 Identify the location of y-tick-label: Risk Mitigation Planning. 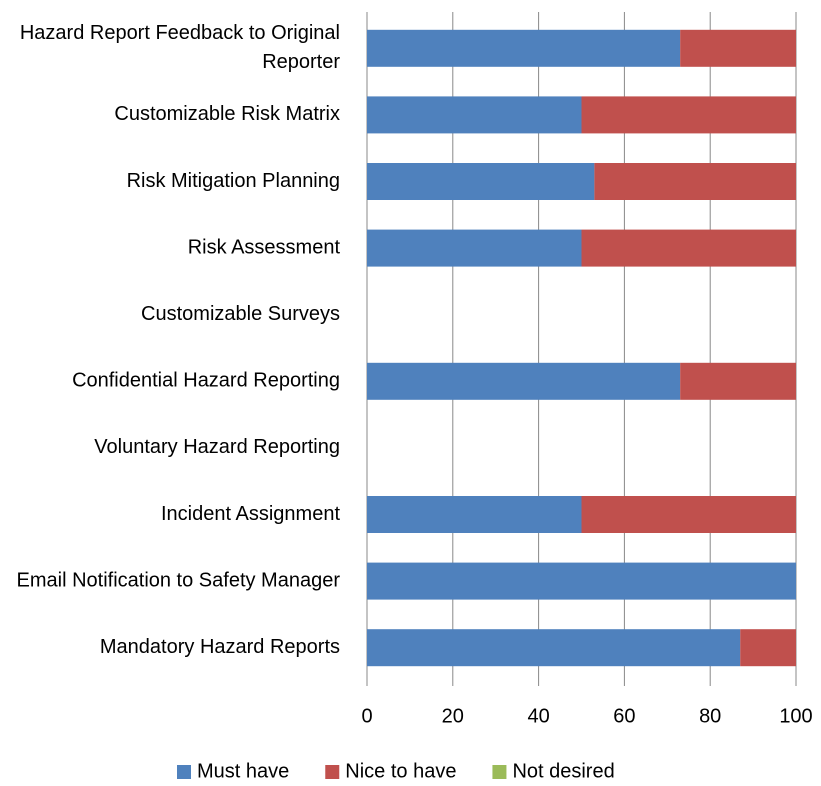
(233, 181).